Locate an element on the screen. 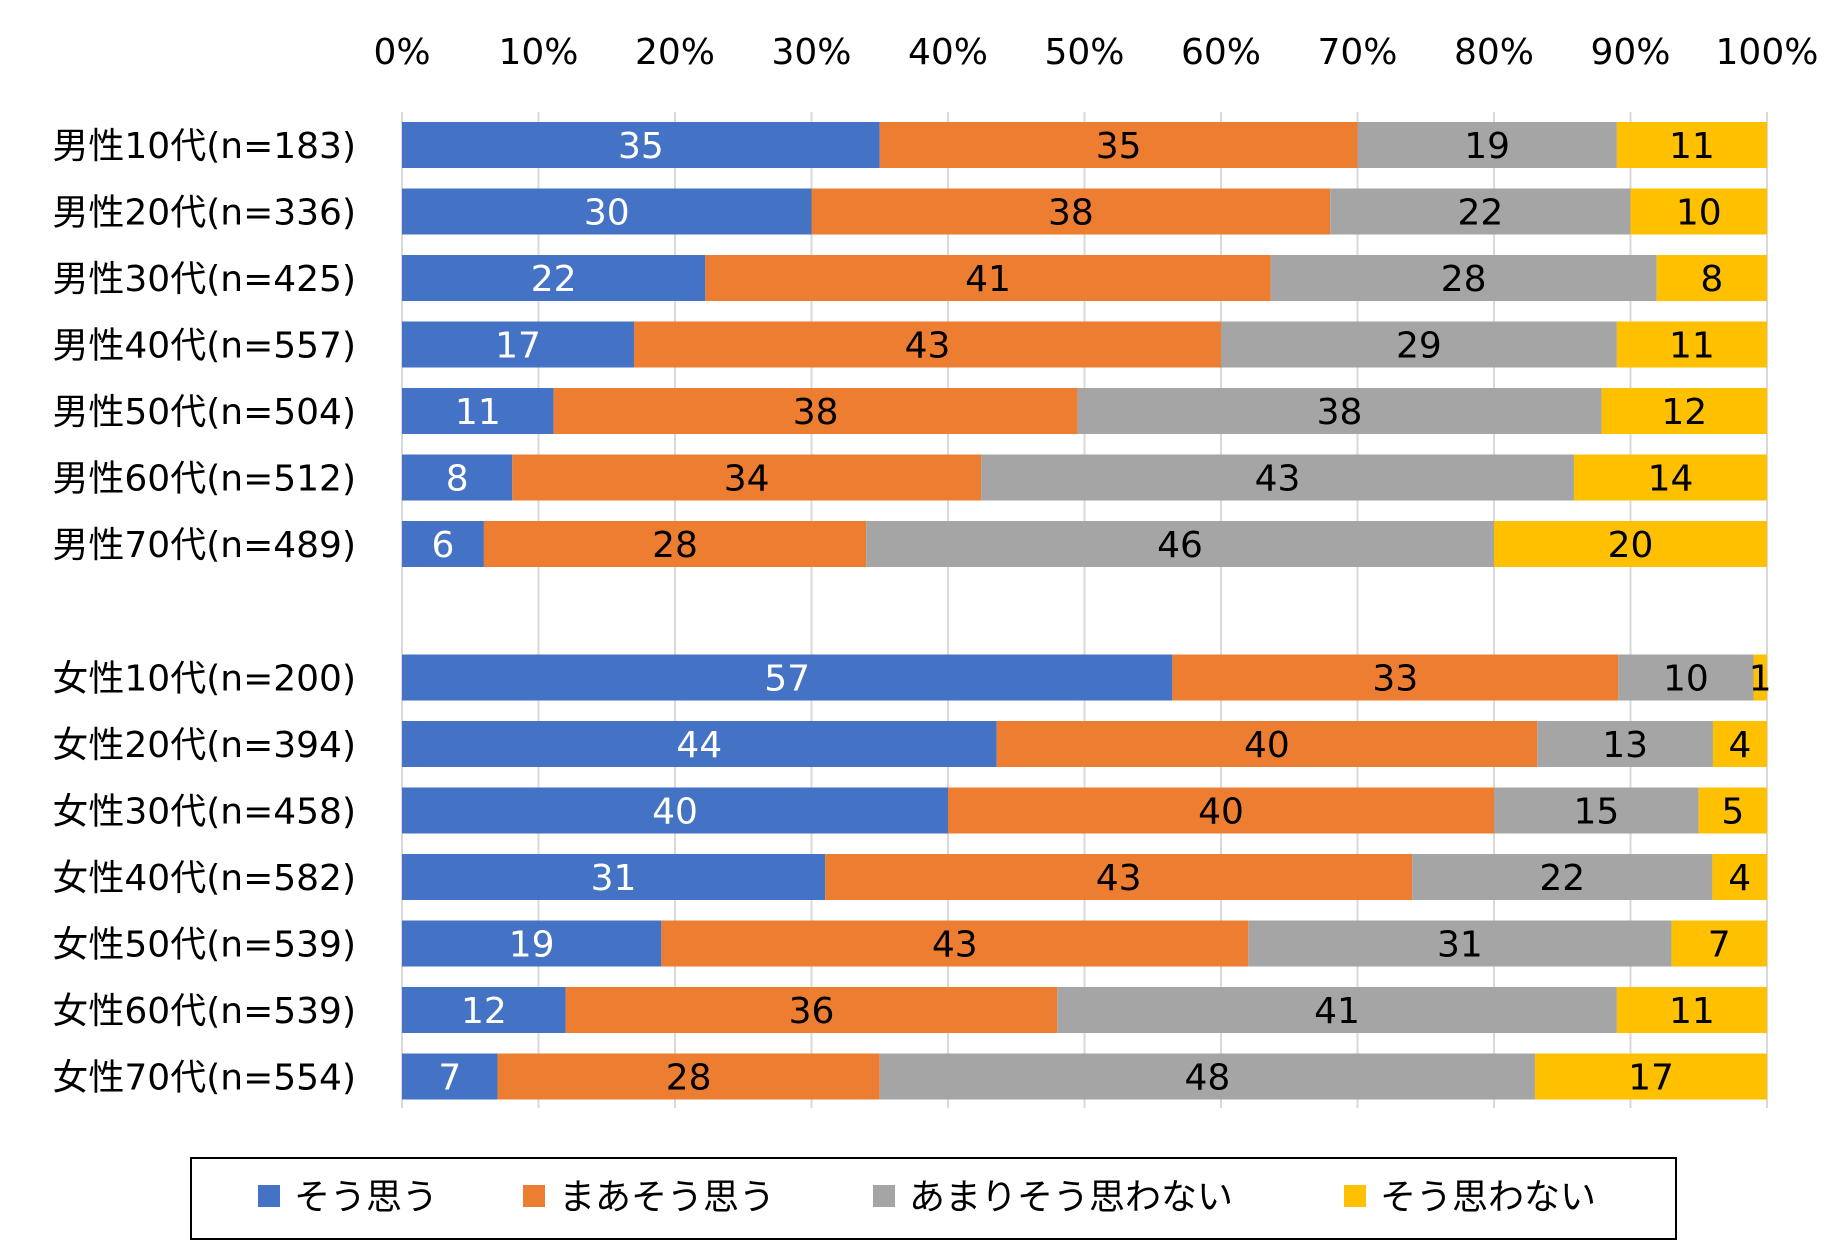  data-label: 20 is located at coordinates (1631, 545).